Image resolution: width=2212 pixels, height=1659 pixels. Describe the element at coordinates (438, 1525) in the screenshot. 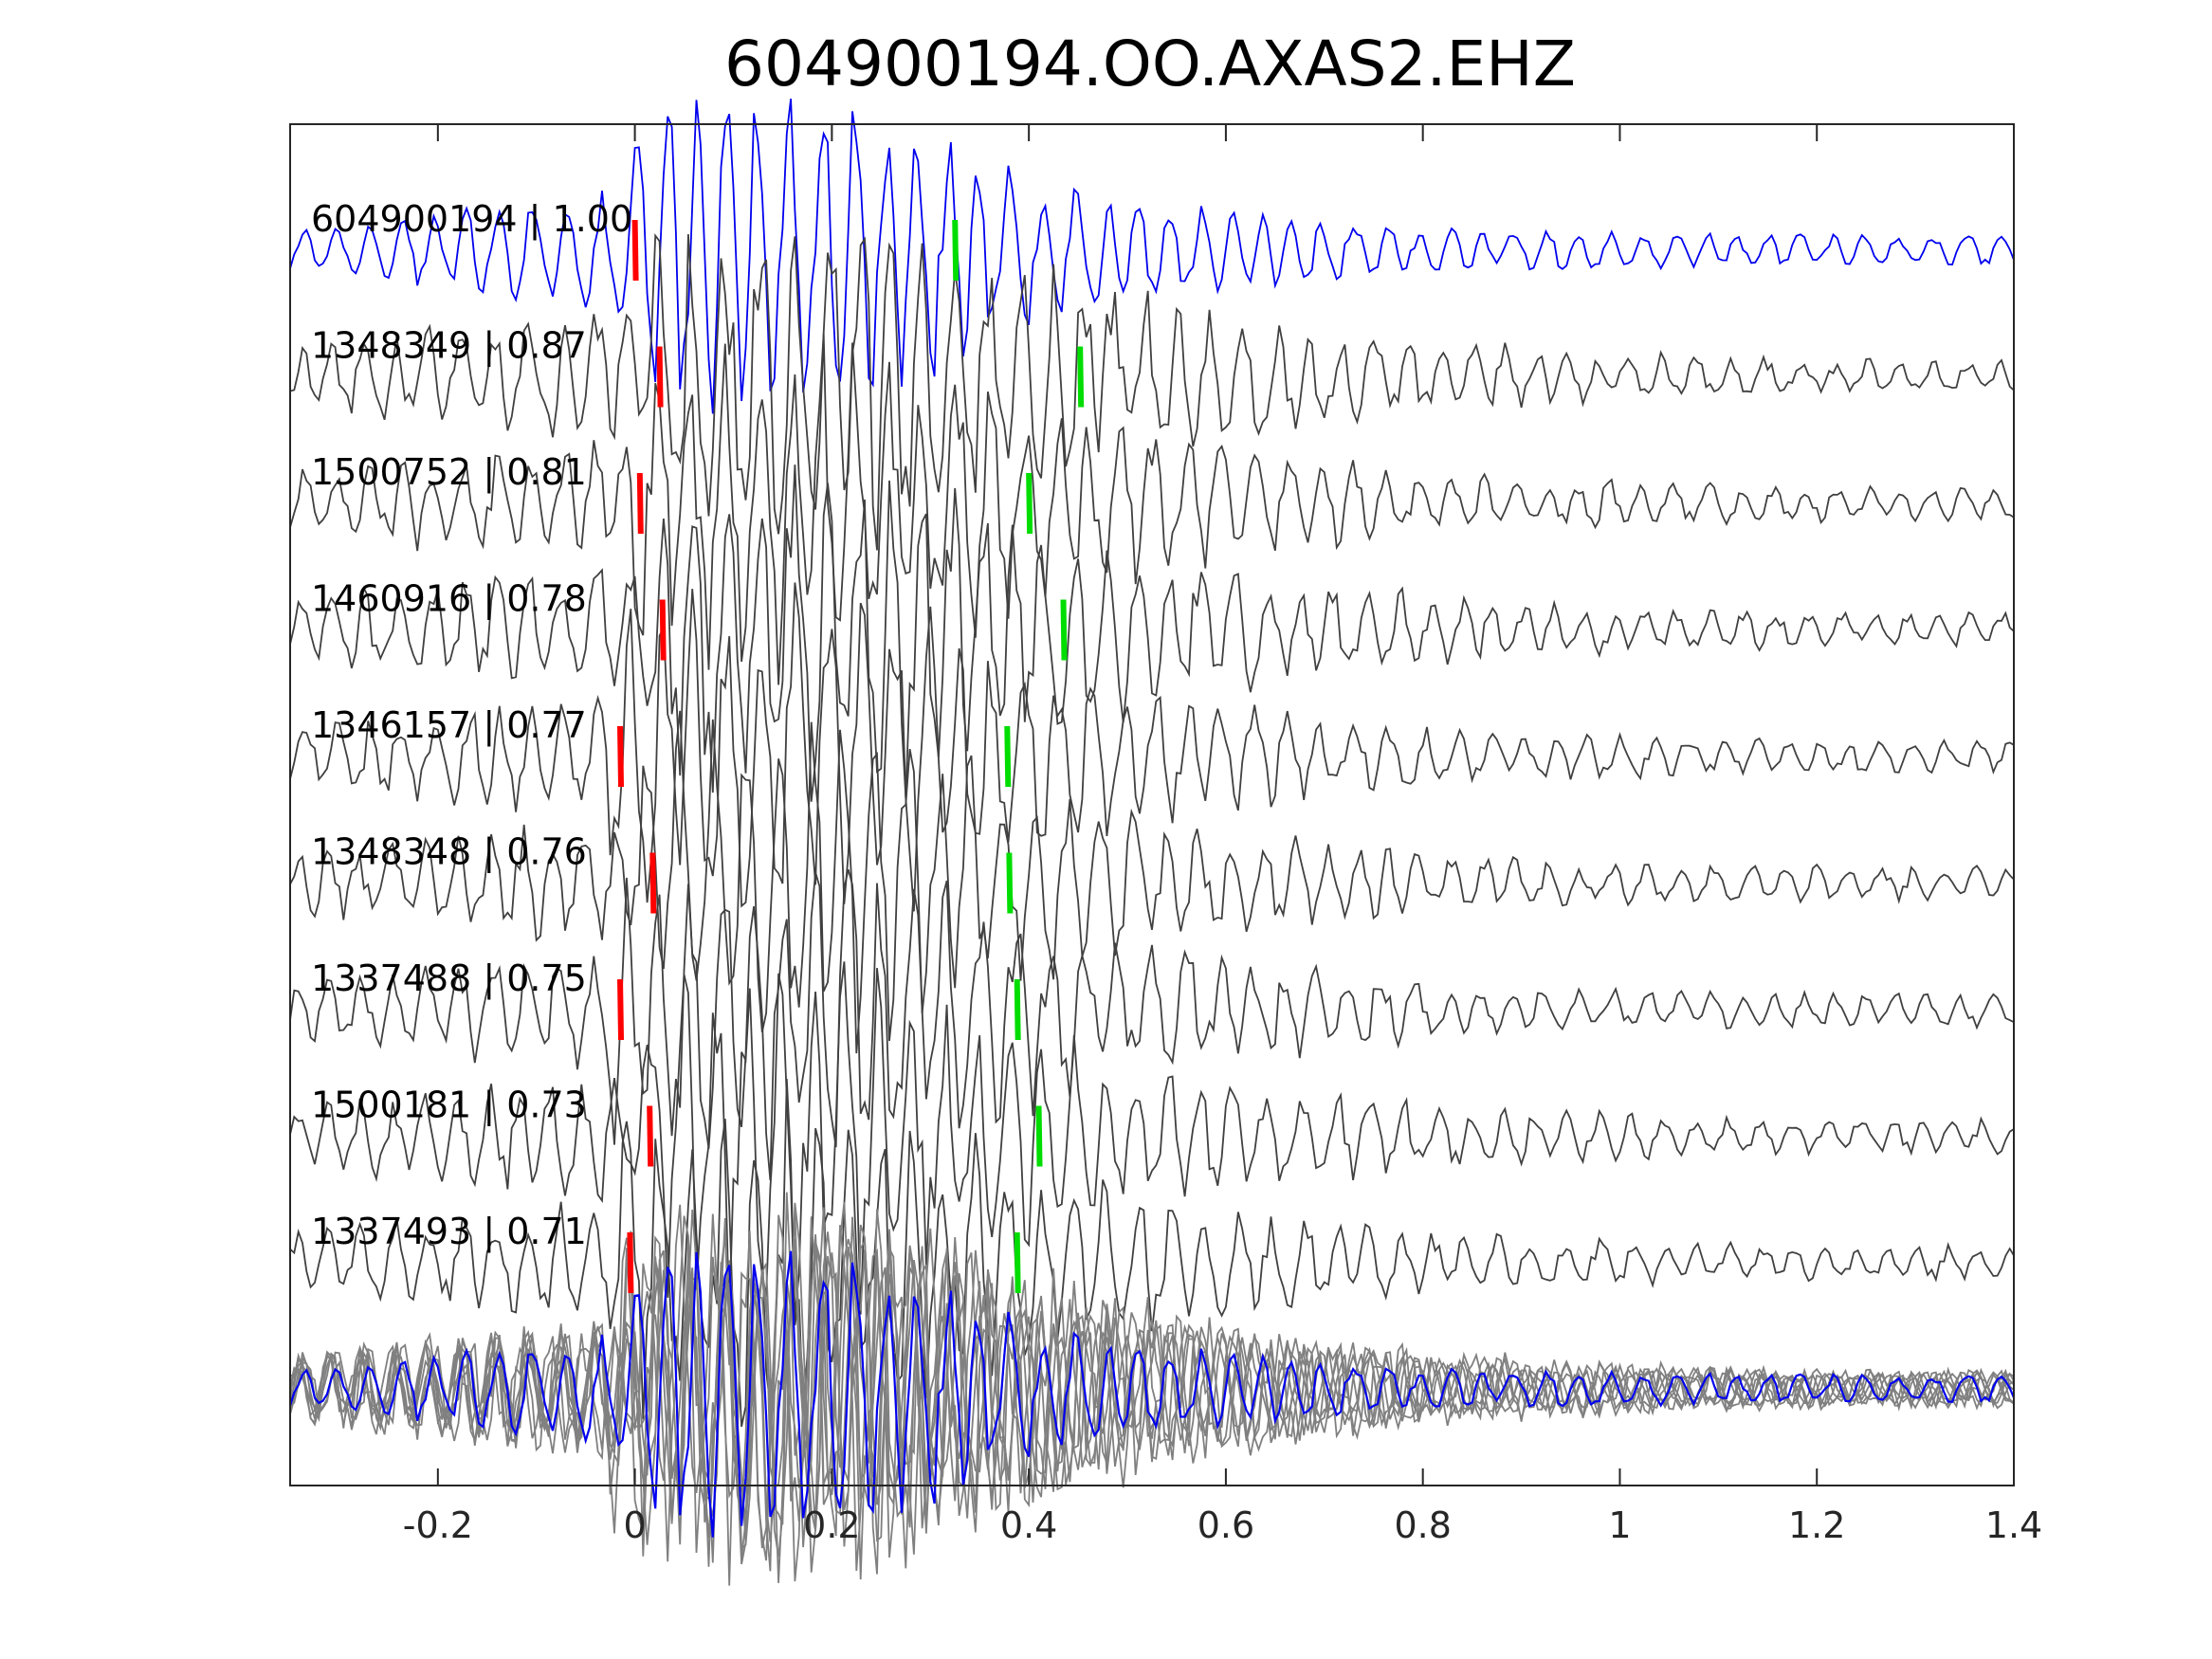

I see `x-tick-label: -0.2` at that location.